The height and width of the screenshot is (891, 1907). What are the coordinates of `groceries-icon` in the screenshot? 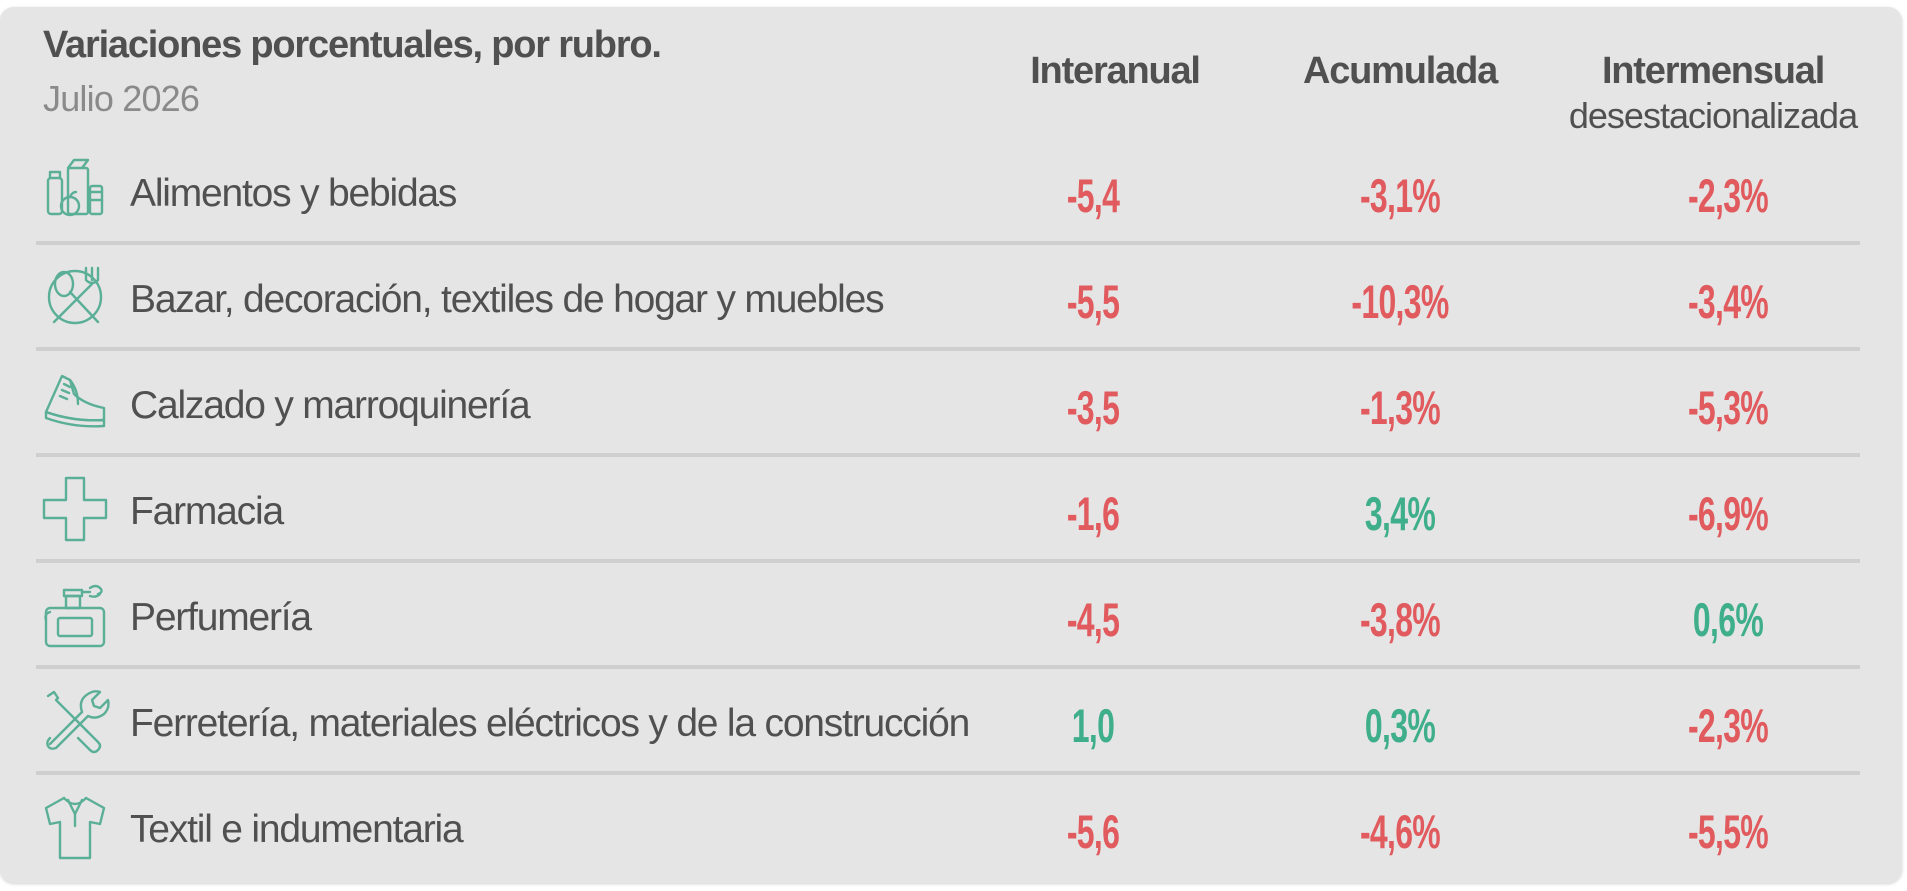 It's located at (75, 191).